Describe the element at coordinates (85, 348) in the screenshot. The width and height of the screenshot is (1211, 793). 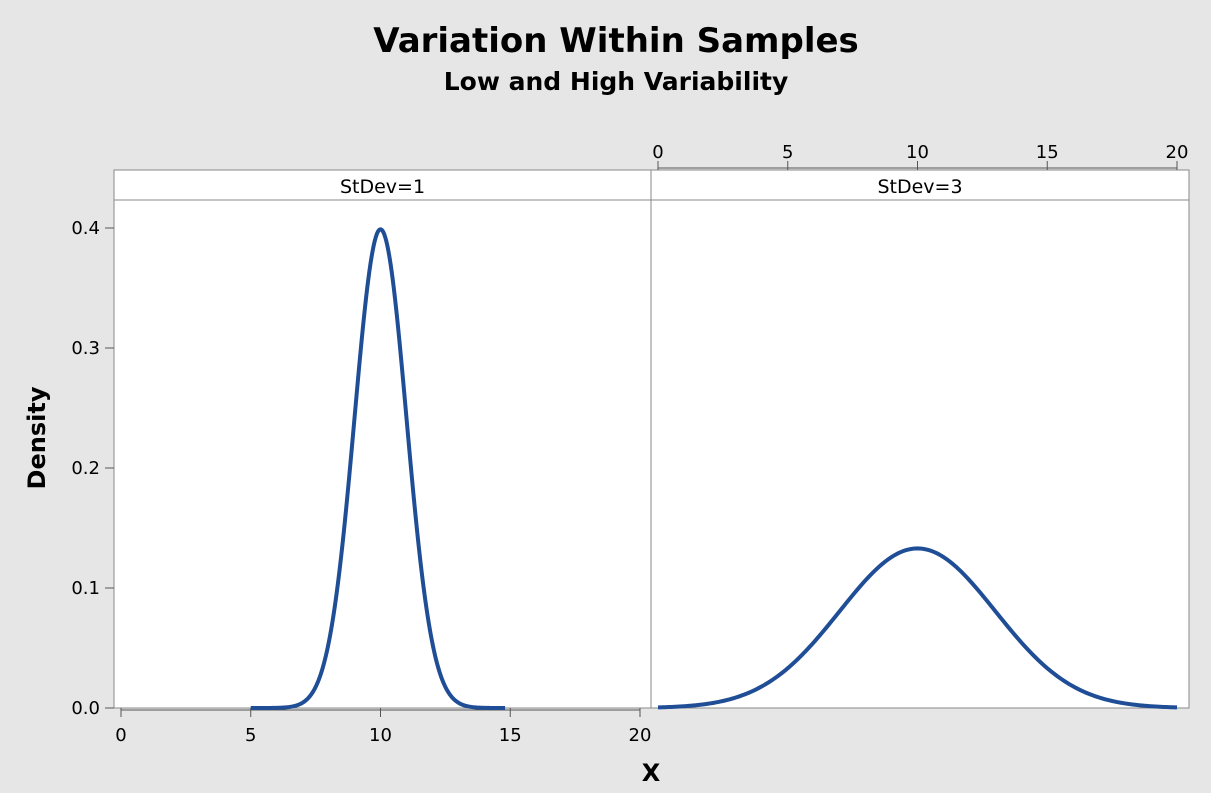
I see `y-tick-label: 0.3` at that location.